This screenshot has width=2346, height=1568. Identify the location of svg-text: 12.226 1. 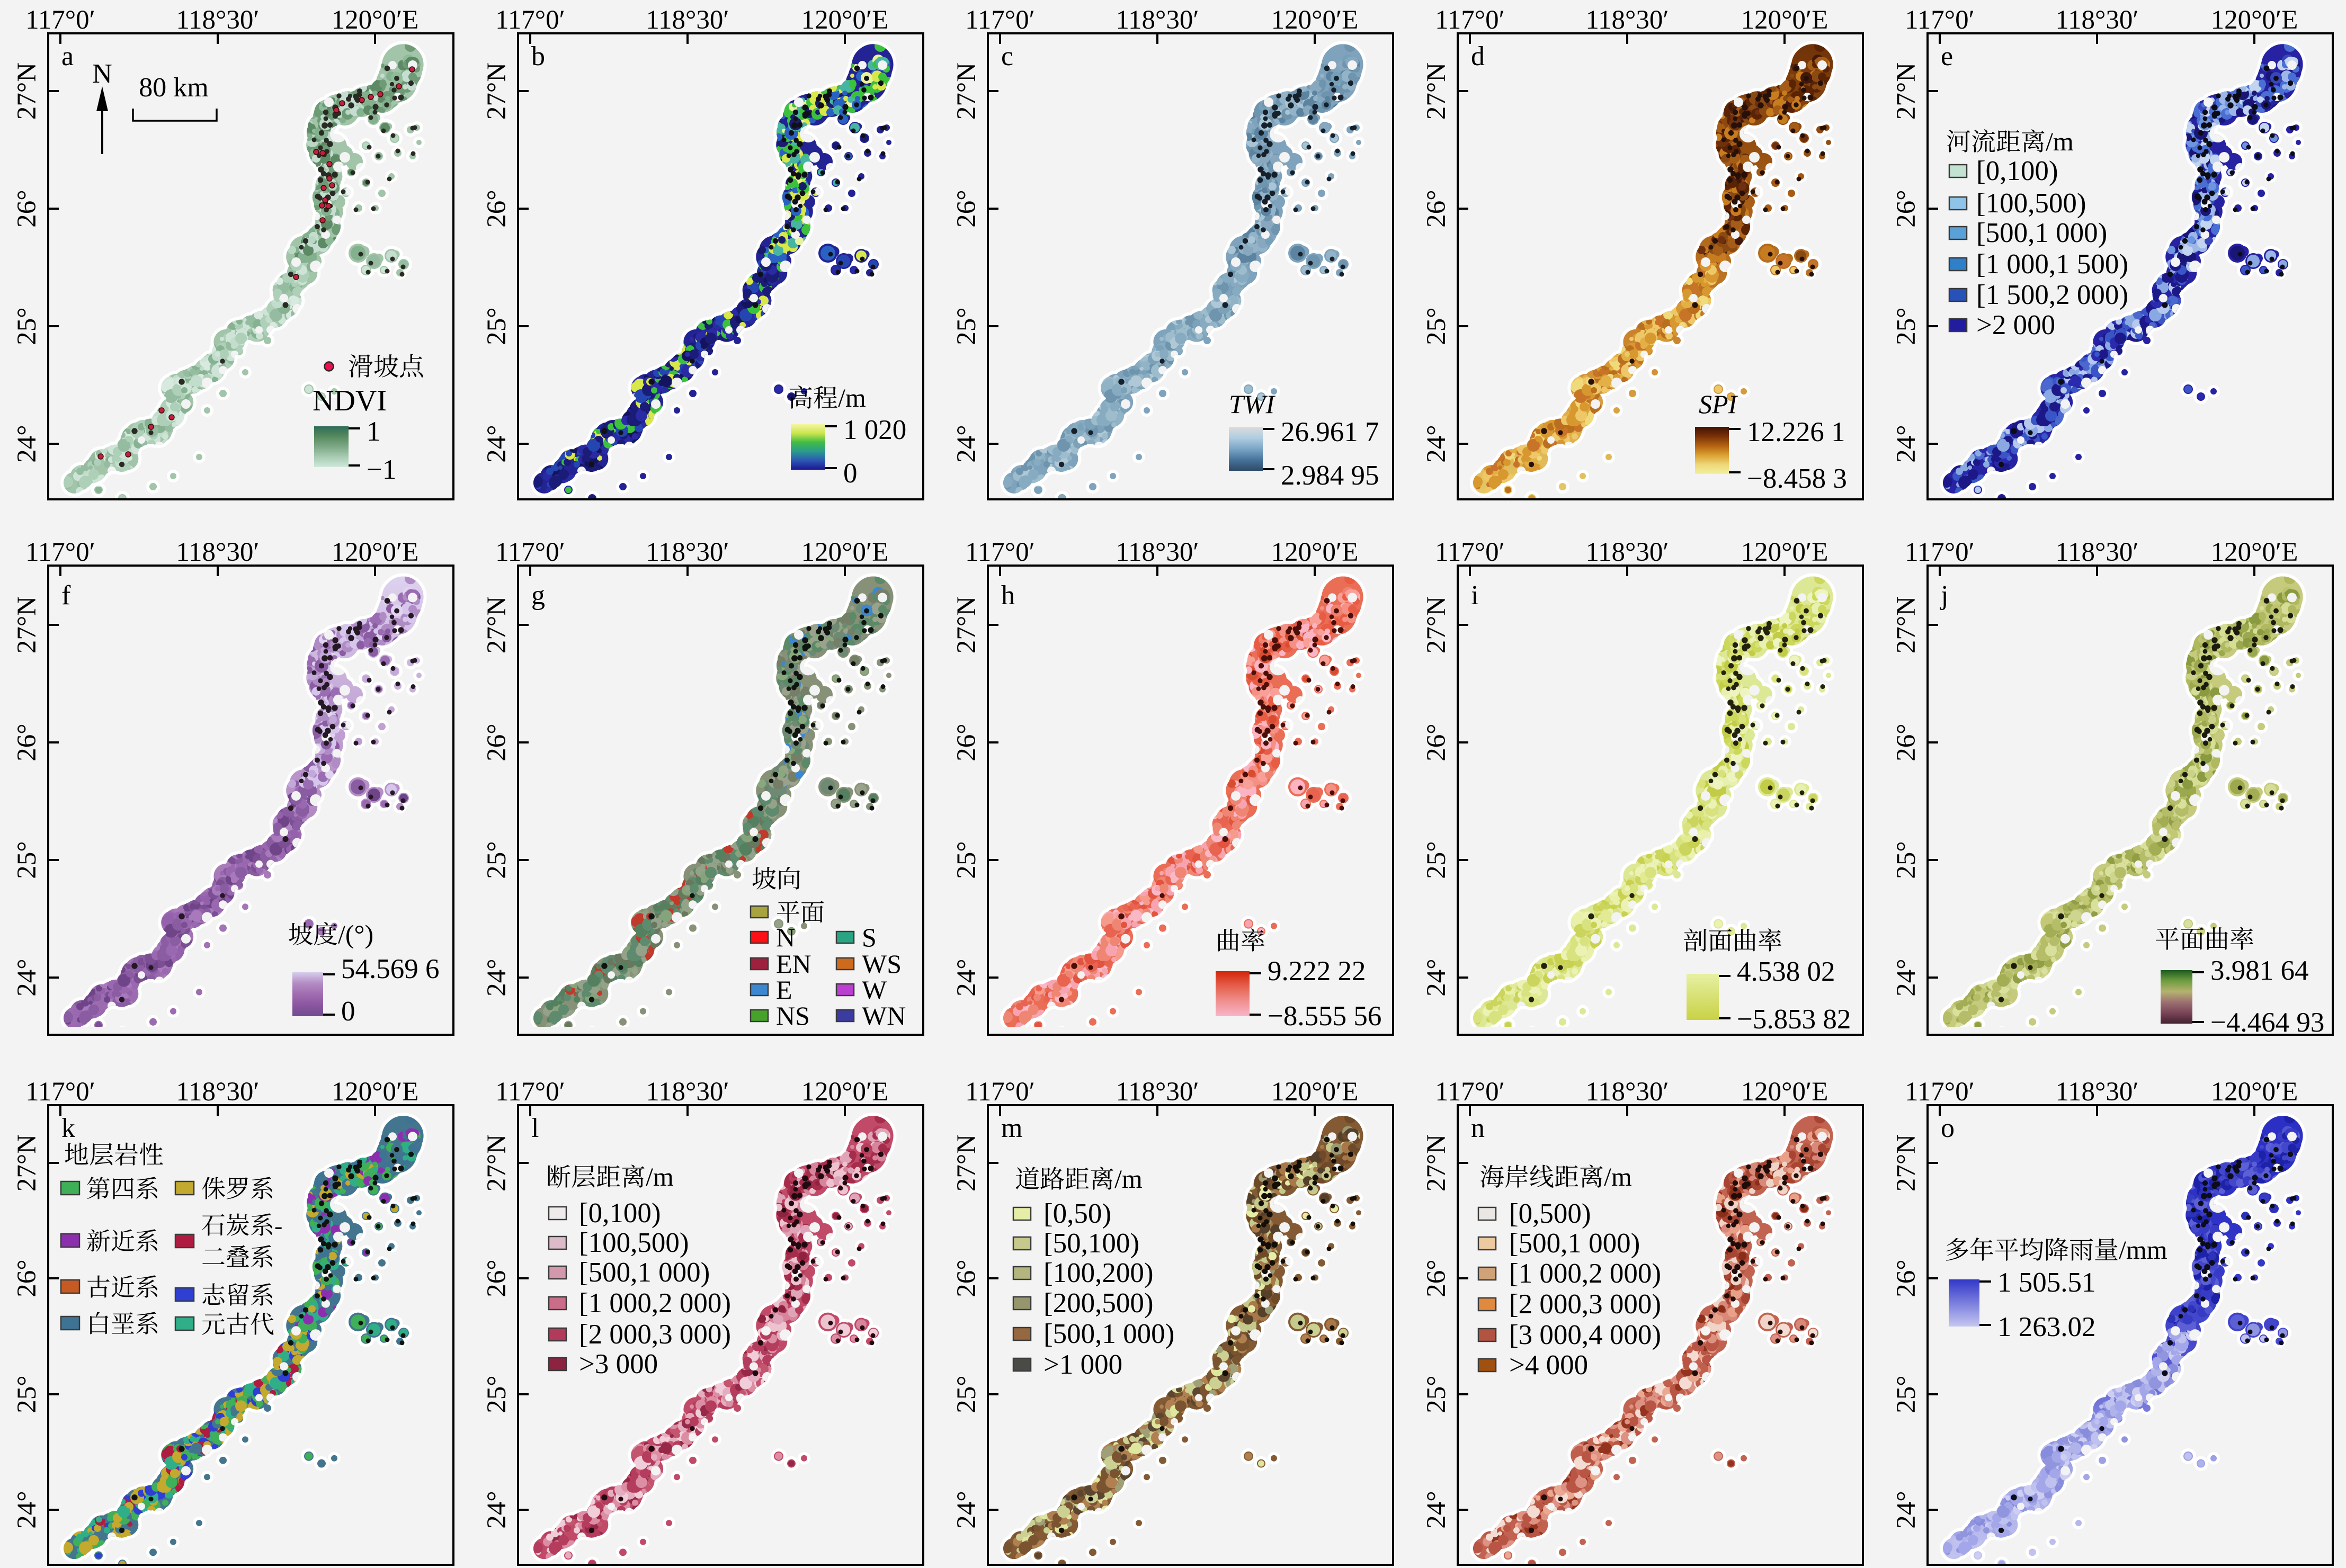
(1796, 432).